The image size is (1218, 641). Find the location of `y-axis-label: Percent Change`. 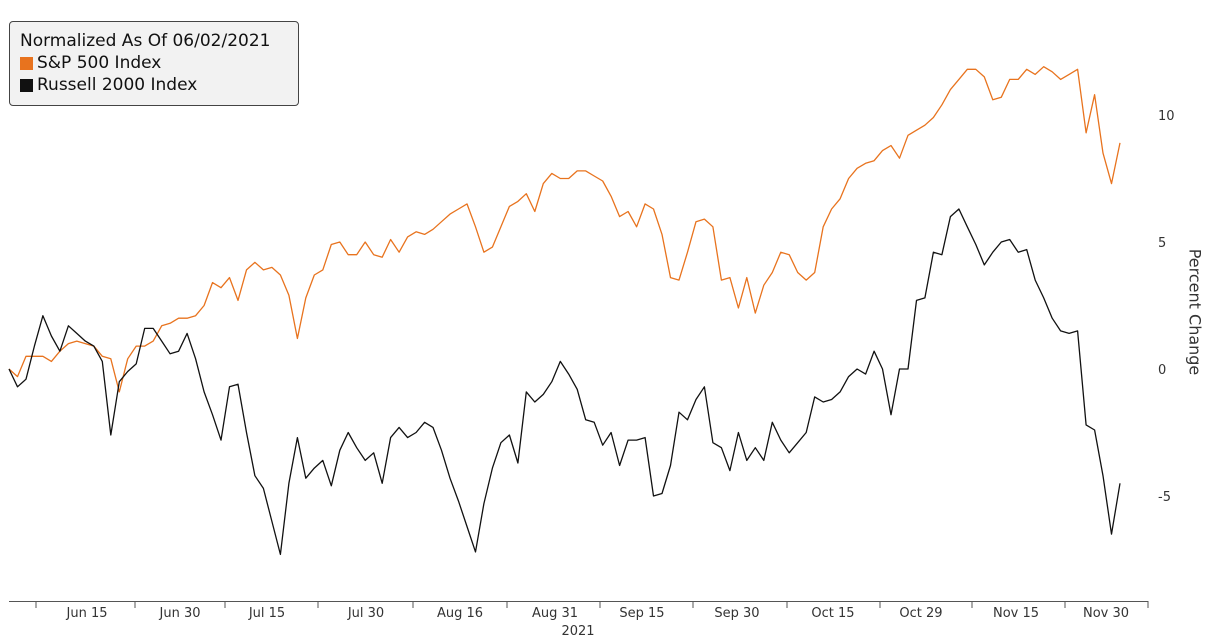

y-axis-label: Percent Change is located at coordinates (1195, 312).